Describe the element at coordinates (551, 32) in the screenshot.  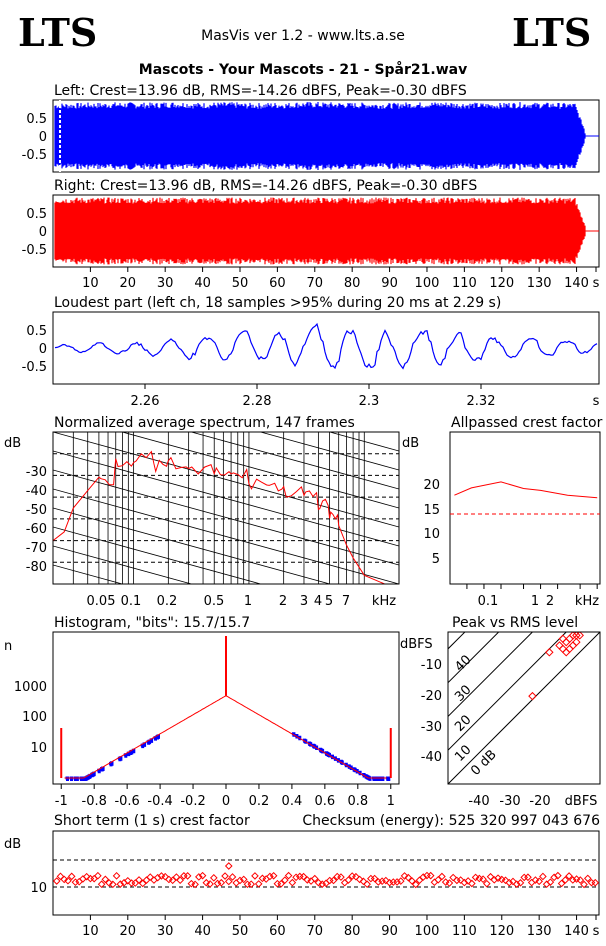
I see `logo-right: LTS` at that location.